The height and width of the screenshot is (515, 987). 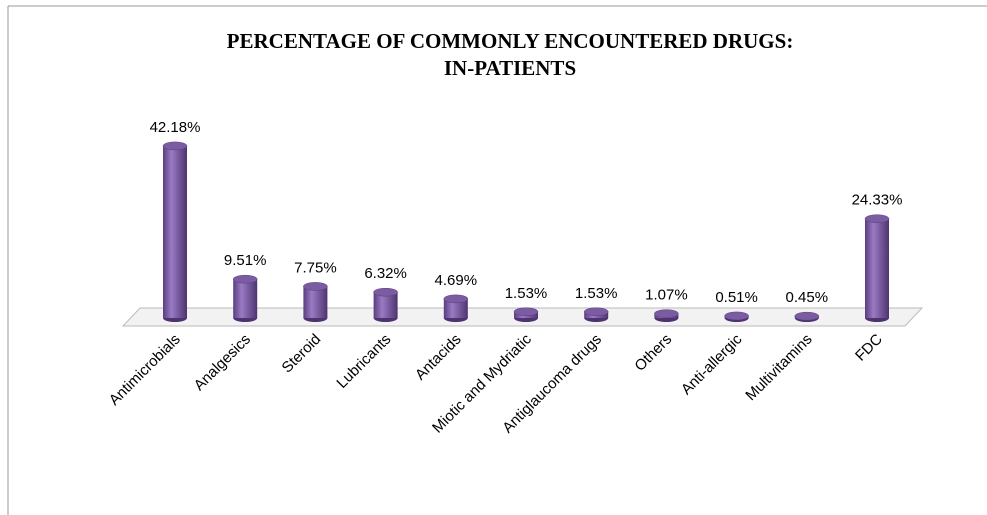 What do you see at coordinates (302, 354) in the screenshot?
I see `x-tick-label: Steroid` at bounding box center [302, 354].